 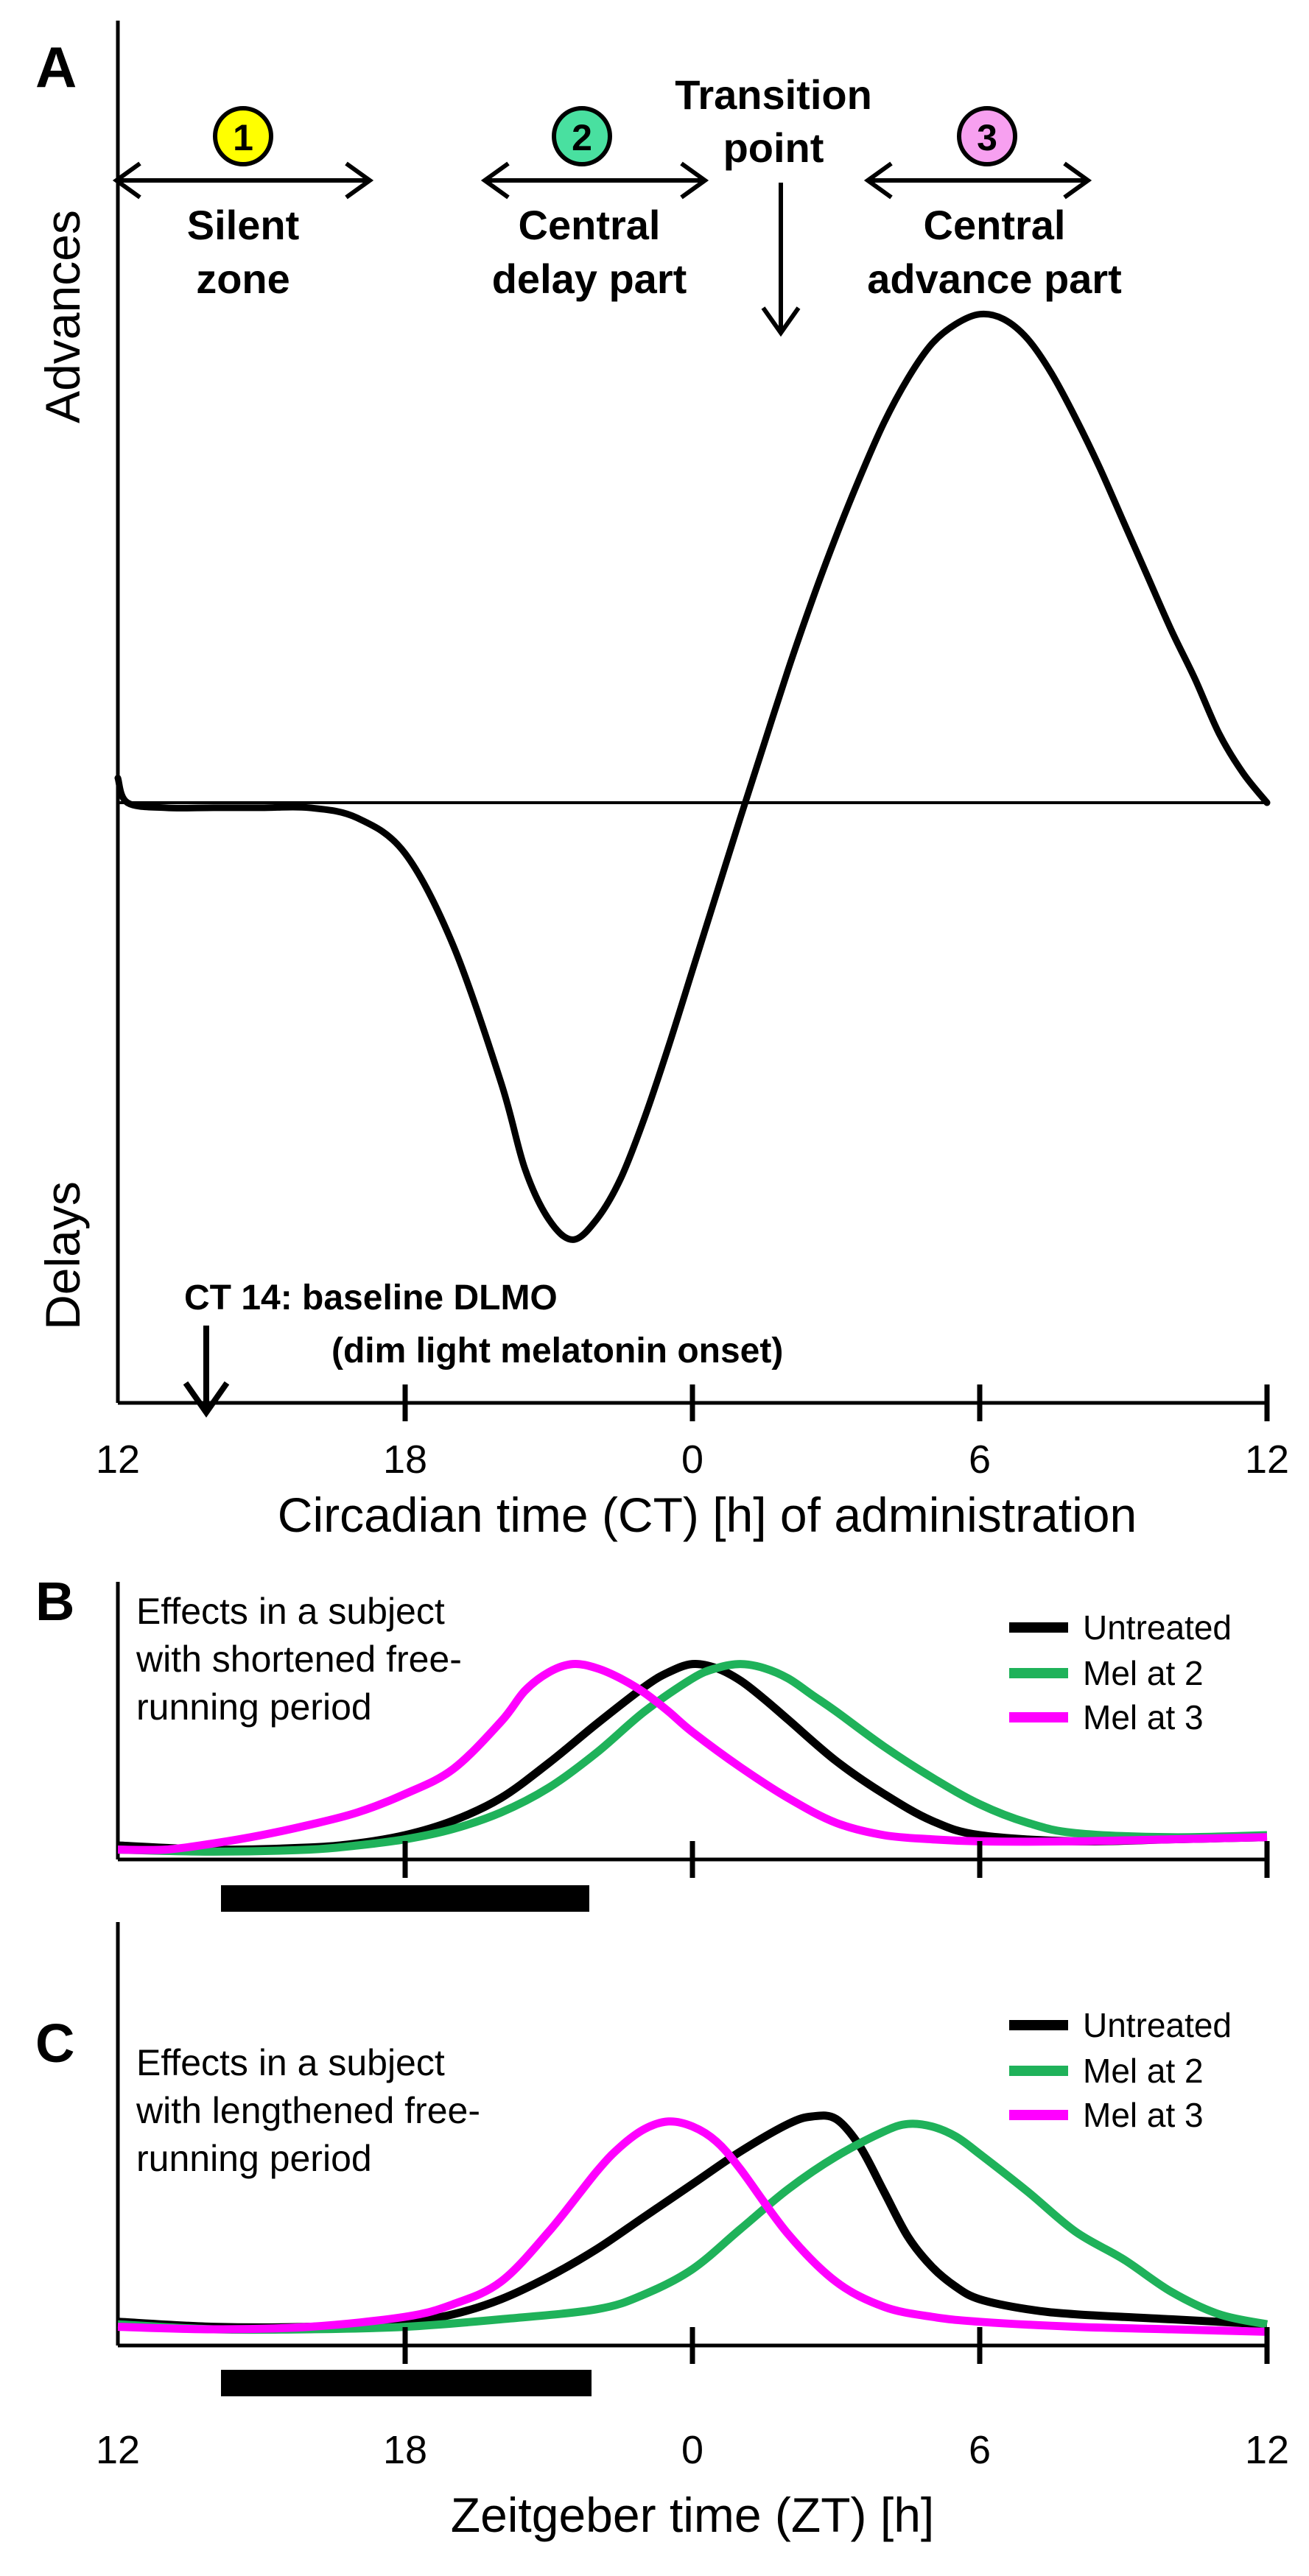 I want to click on panel-a-tick-label-6: 6, so click(x=980, y=1459).